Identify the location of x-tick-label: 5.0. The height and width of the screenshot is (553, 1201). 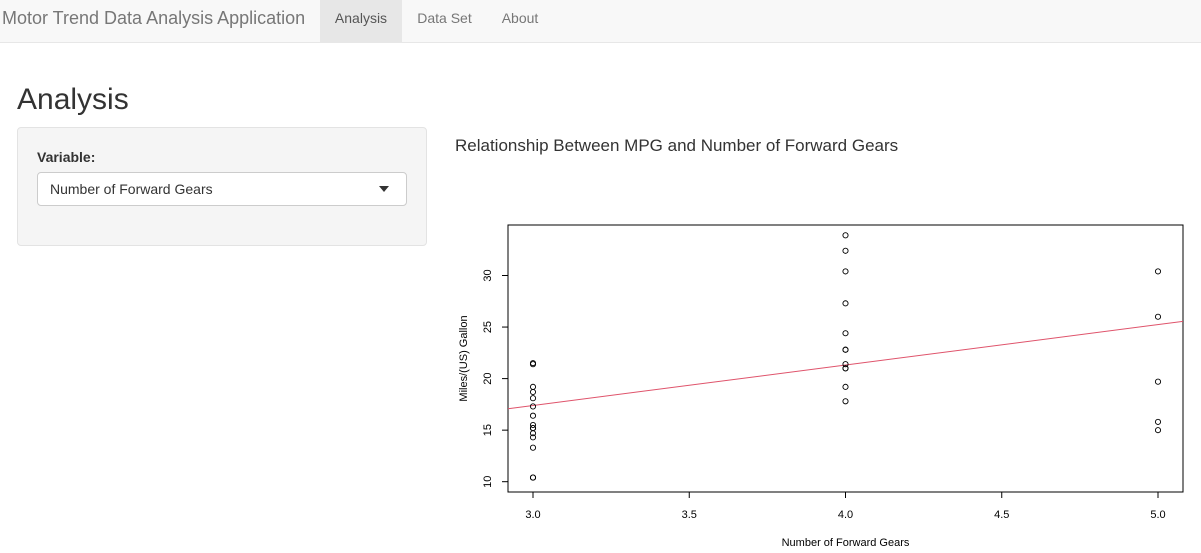
(1157, 515).